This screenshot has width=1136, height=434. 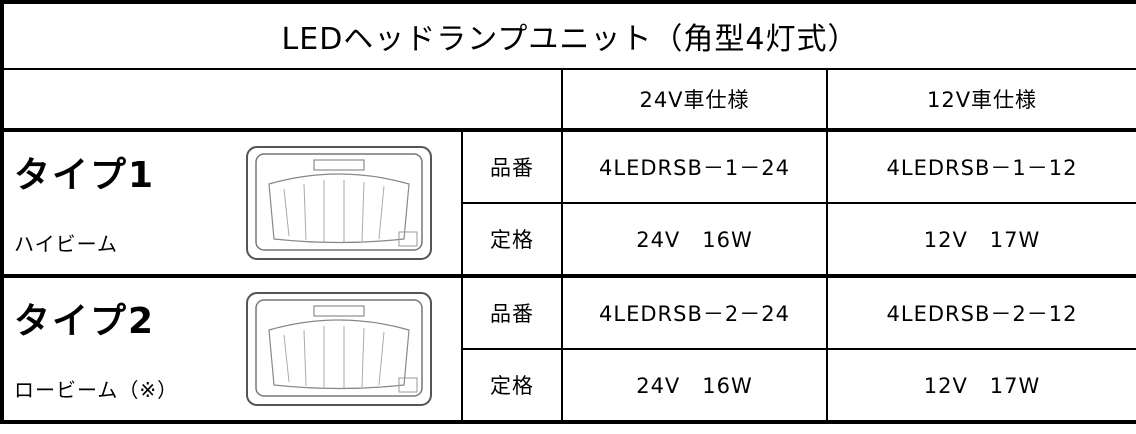 I want to click on column-header: 24V車仕様, so click(x=694, y=99).